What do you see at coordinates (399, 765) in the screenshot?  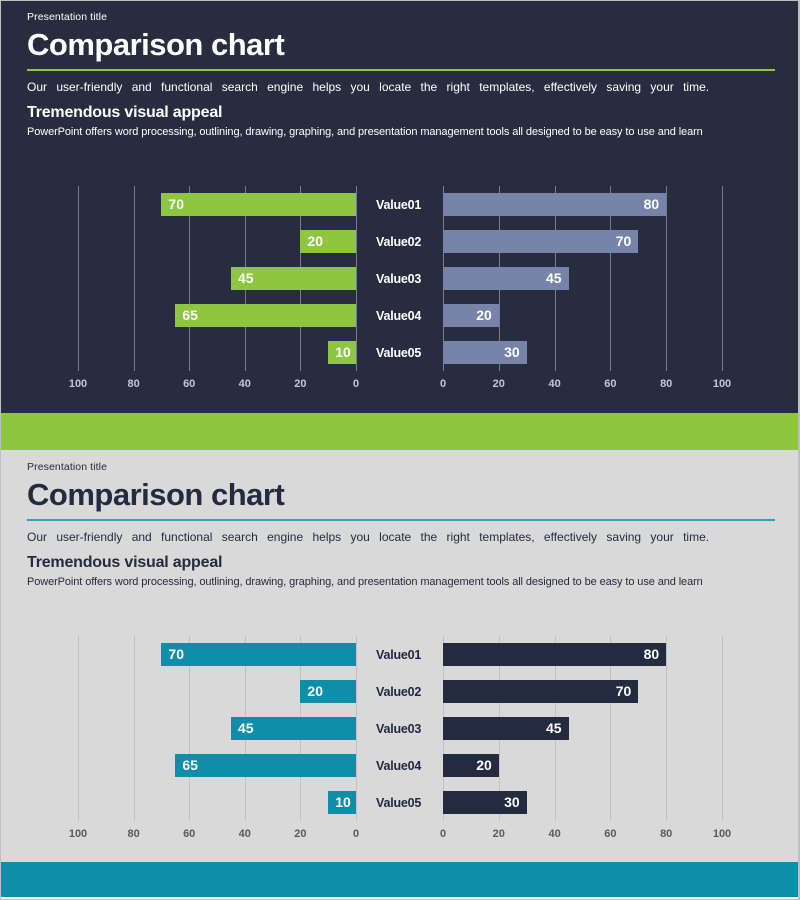 I see `category-label: Value04` at bounding box center [399, 765].